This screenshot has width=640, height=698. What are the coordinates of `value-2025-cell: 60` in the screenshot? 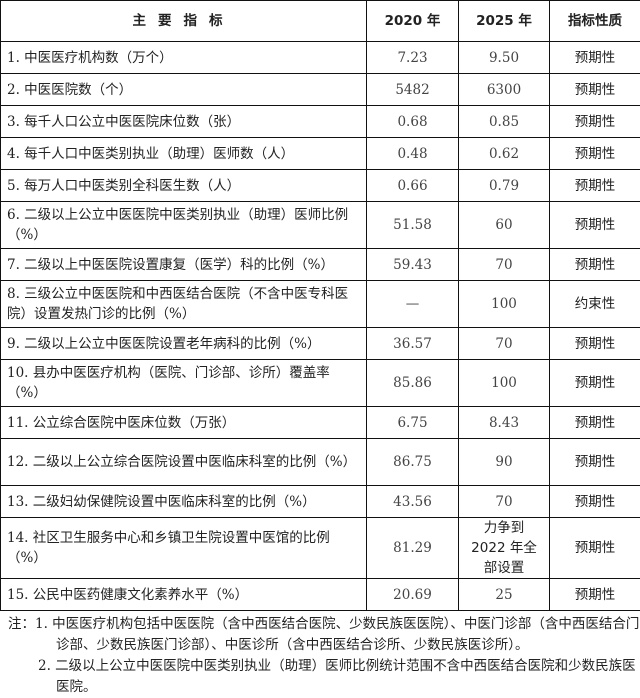 It's located at (504, 225).